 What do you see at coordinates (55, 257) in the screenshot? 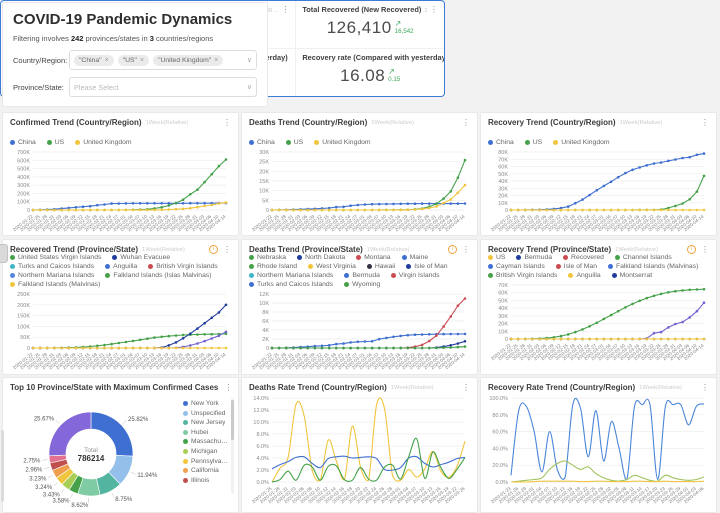
I see `legend-item: United States Virgin Islands` at bounding box center [55, 257].